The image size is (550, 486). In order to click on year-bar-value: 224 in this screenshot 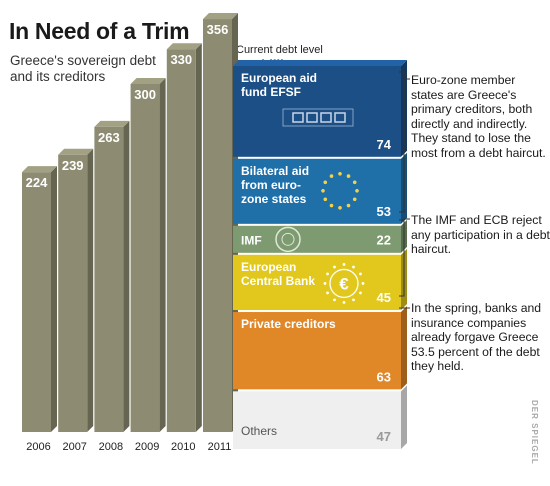, I will do `click(37, 182)`.